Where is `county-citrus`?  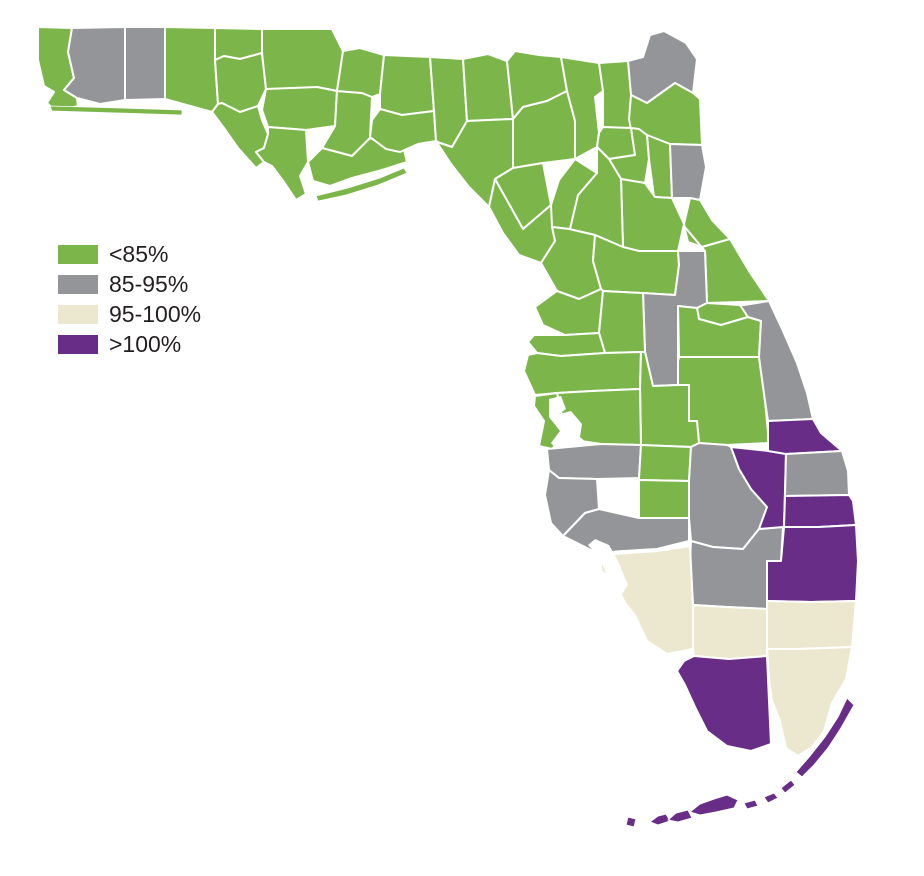
county-citrus is located at coordinates (569, 312).